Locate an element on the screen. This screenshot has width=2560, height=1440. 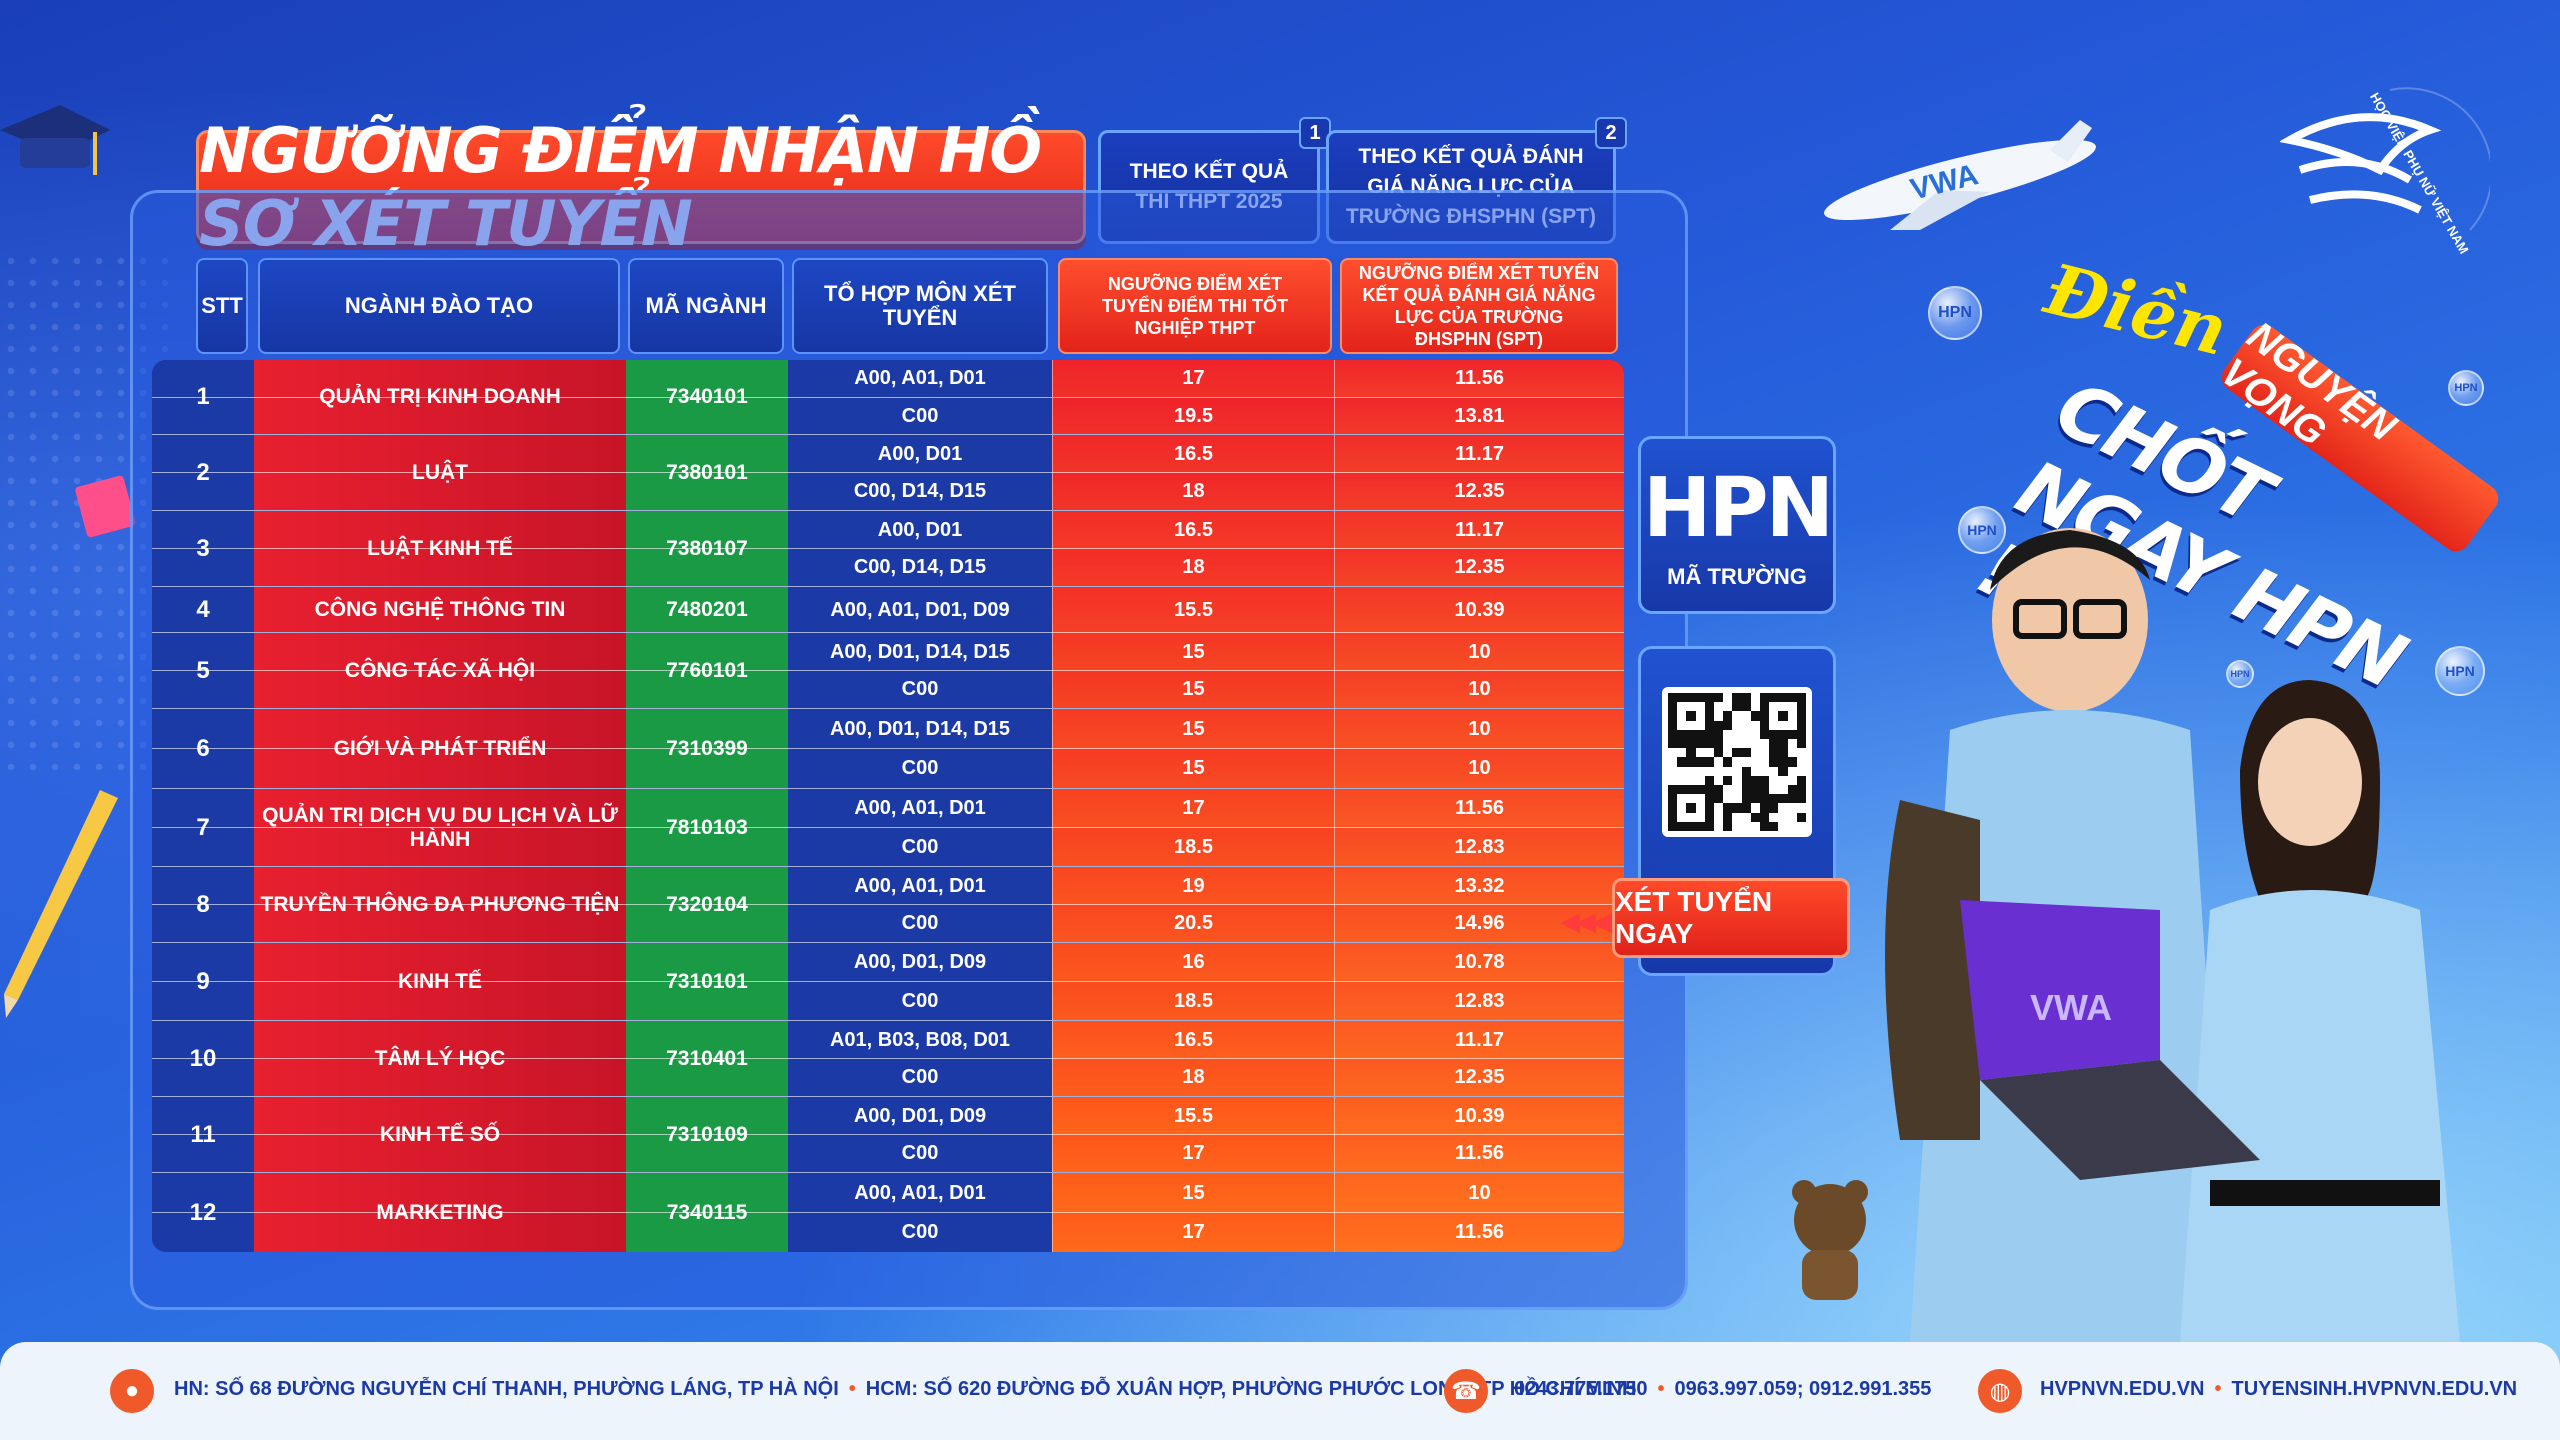
book-icon is located at coordinates (105, 506).